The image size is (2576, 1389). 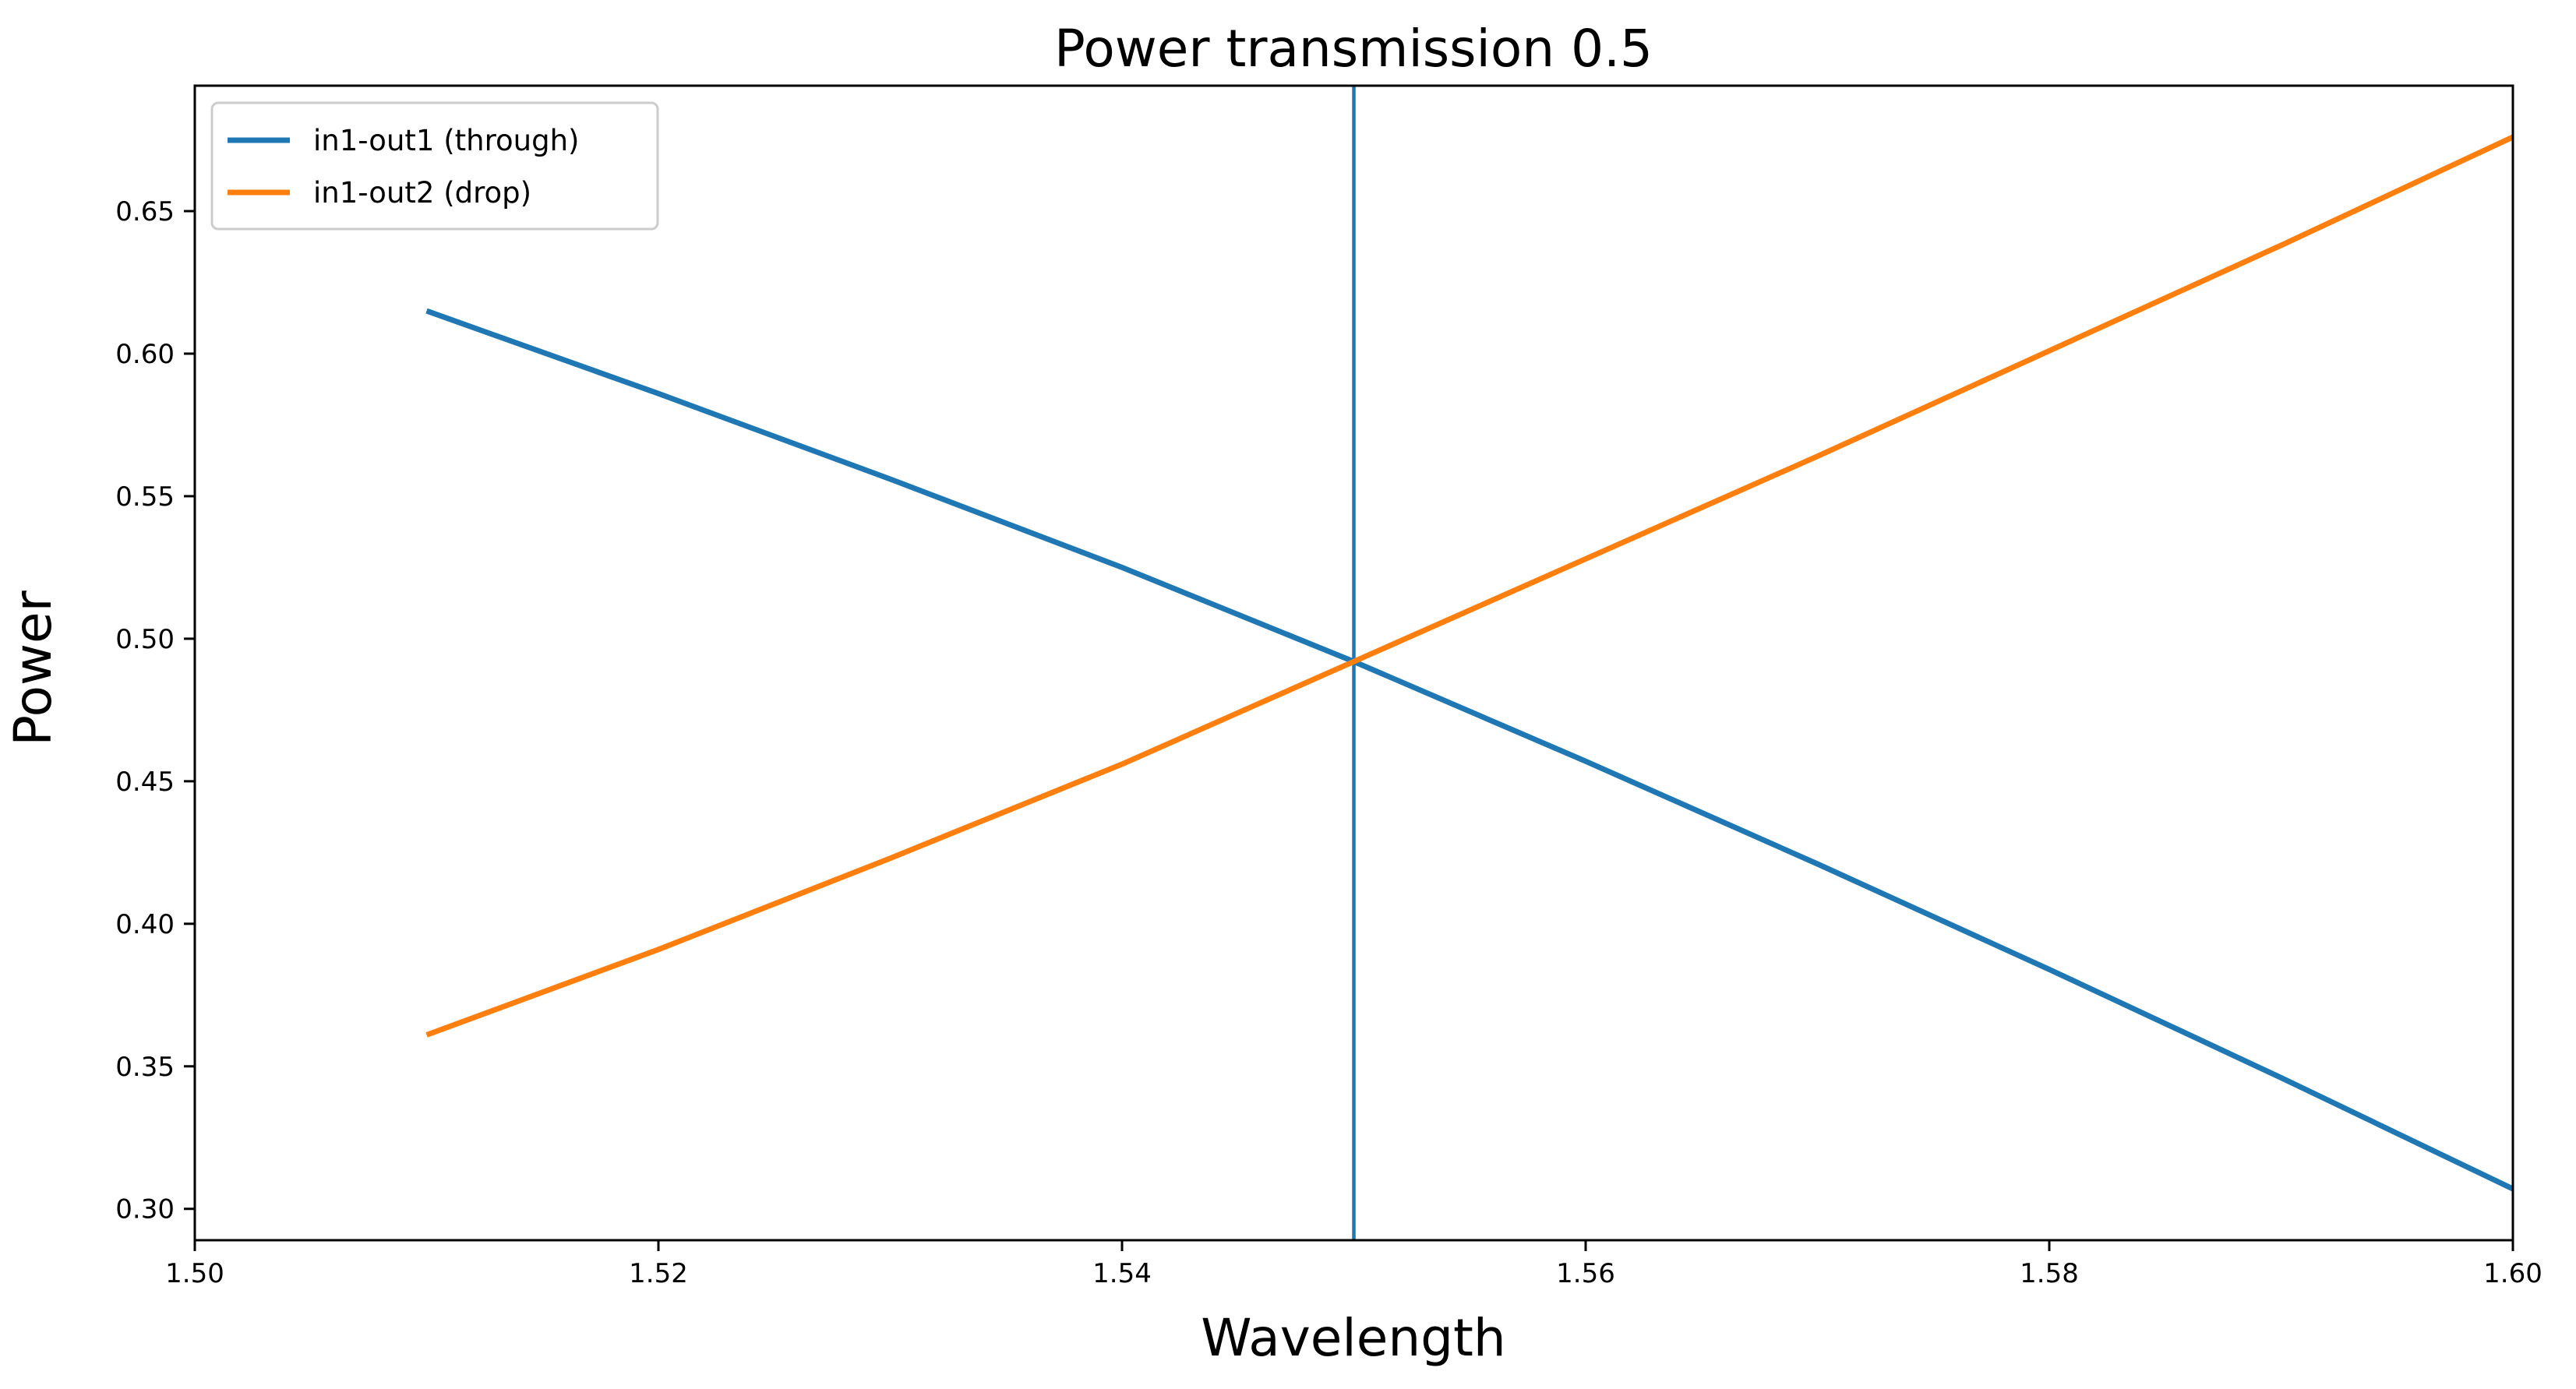 What do you see at coordinates (1353, 1338) in the screenshot?
I see `x-axis-label: Wavelength` at bounding box center [1353, 1338].